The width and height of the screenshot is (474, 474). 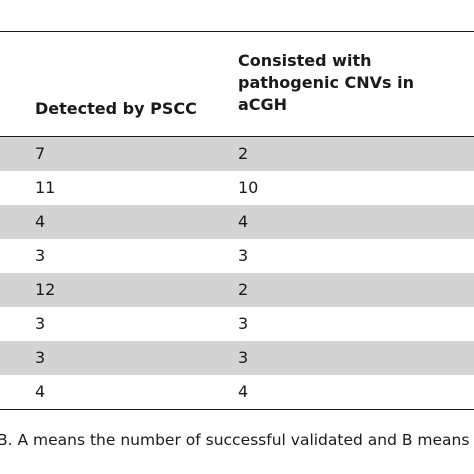 What do you see at coordinates (237, 31) in the screenshot?
I see `table-top-rule` at bounding box center [237, 31].